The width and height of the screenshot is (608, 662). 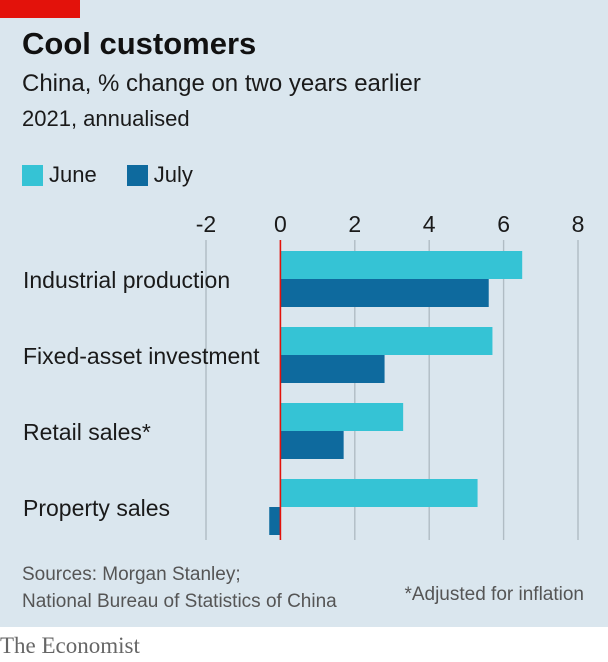 What do you see at coordinates (106, 118) in the screenshot?
I see `chart-note: 2021, annualised` at bounding box center [106, 118].